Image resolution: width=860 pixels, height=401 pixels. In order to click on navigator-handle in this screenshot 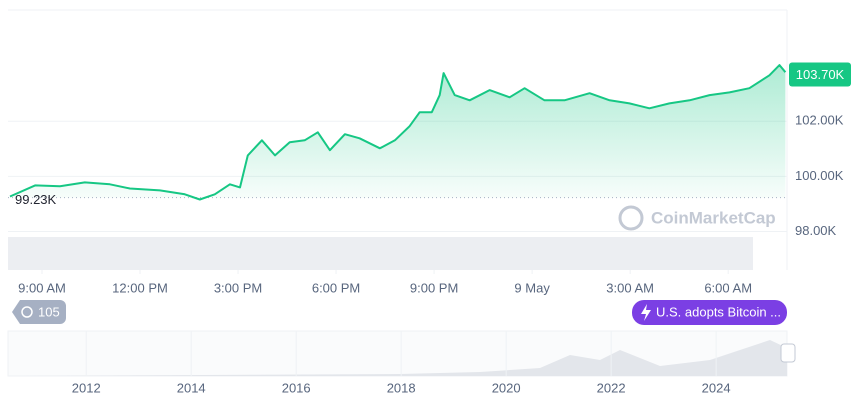, I will do `click(788, 353)`.